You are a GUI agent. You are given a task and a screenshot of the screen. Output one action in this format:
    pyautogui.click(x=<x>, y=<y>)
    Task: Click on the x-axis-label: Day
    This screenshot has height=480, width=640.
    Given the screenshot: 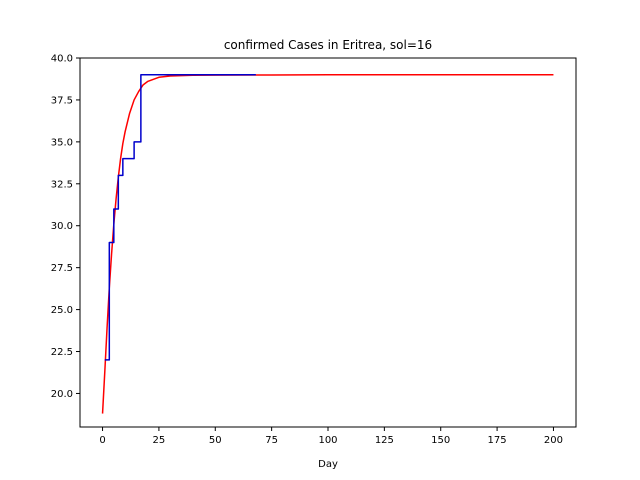 What is the action you would take?
    pyautogui.click(x=328, y=464)
    